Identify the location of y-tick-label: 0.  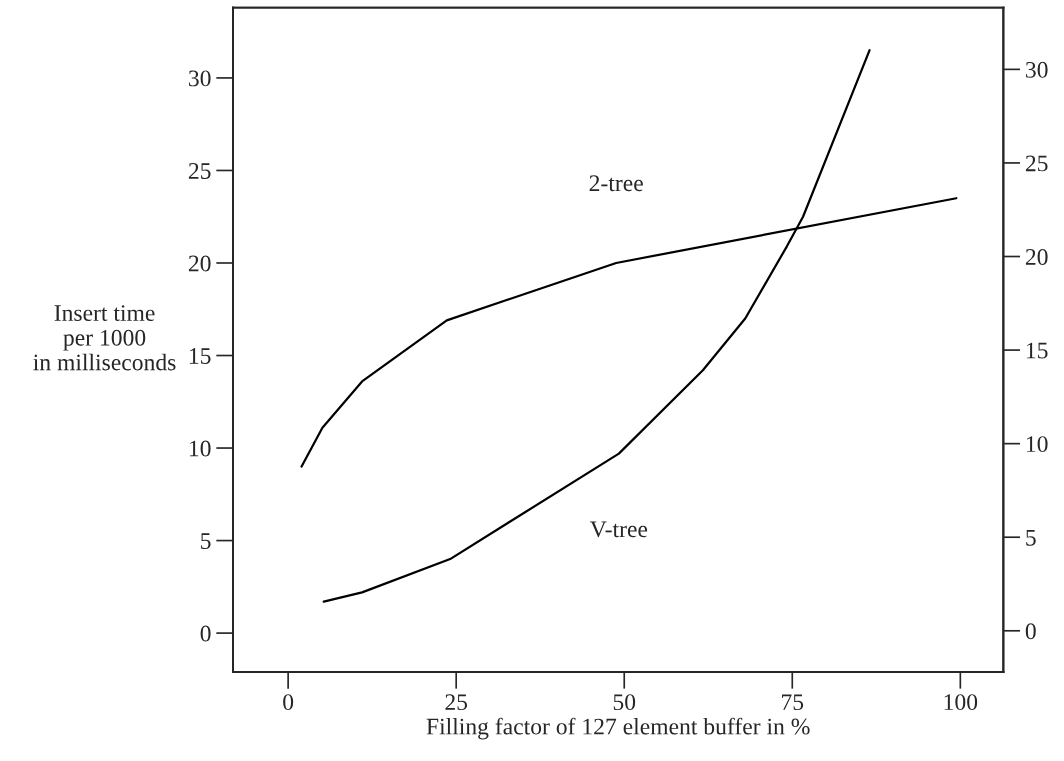
(205, 633).